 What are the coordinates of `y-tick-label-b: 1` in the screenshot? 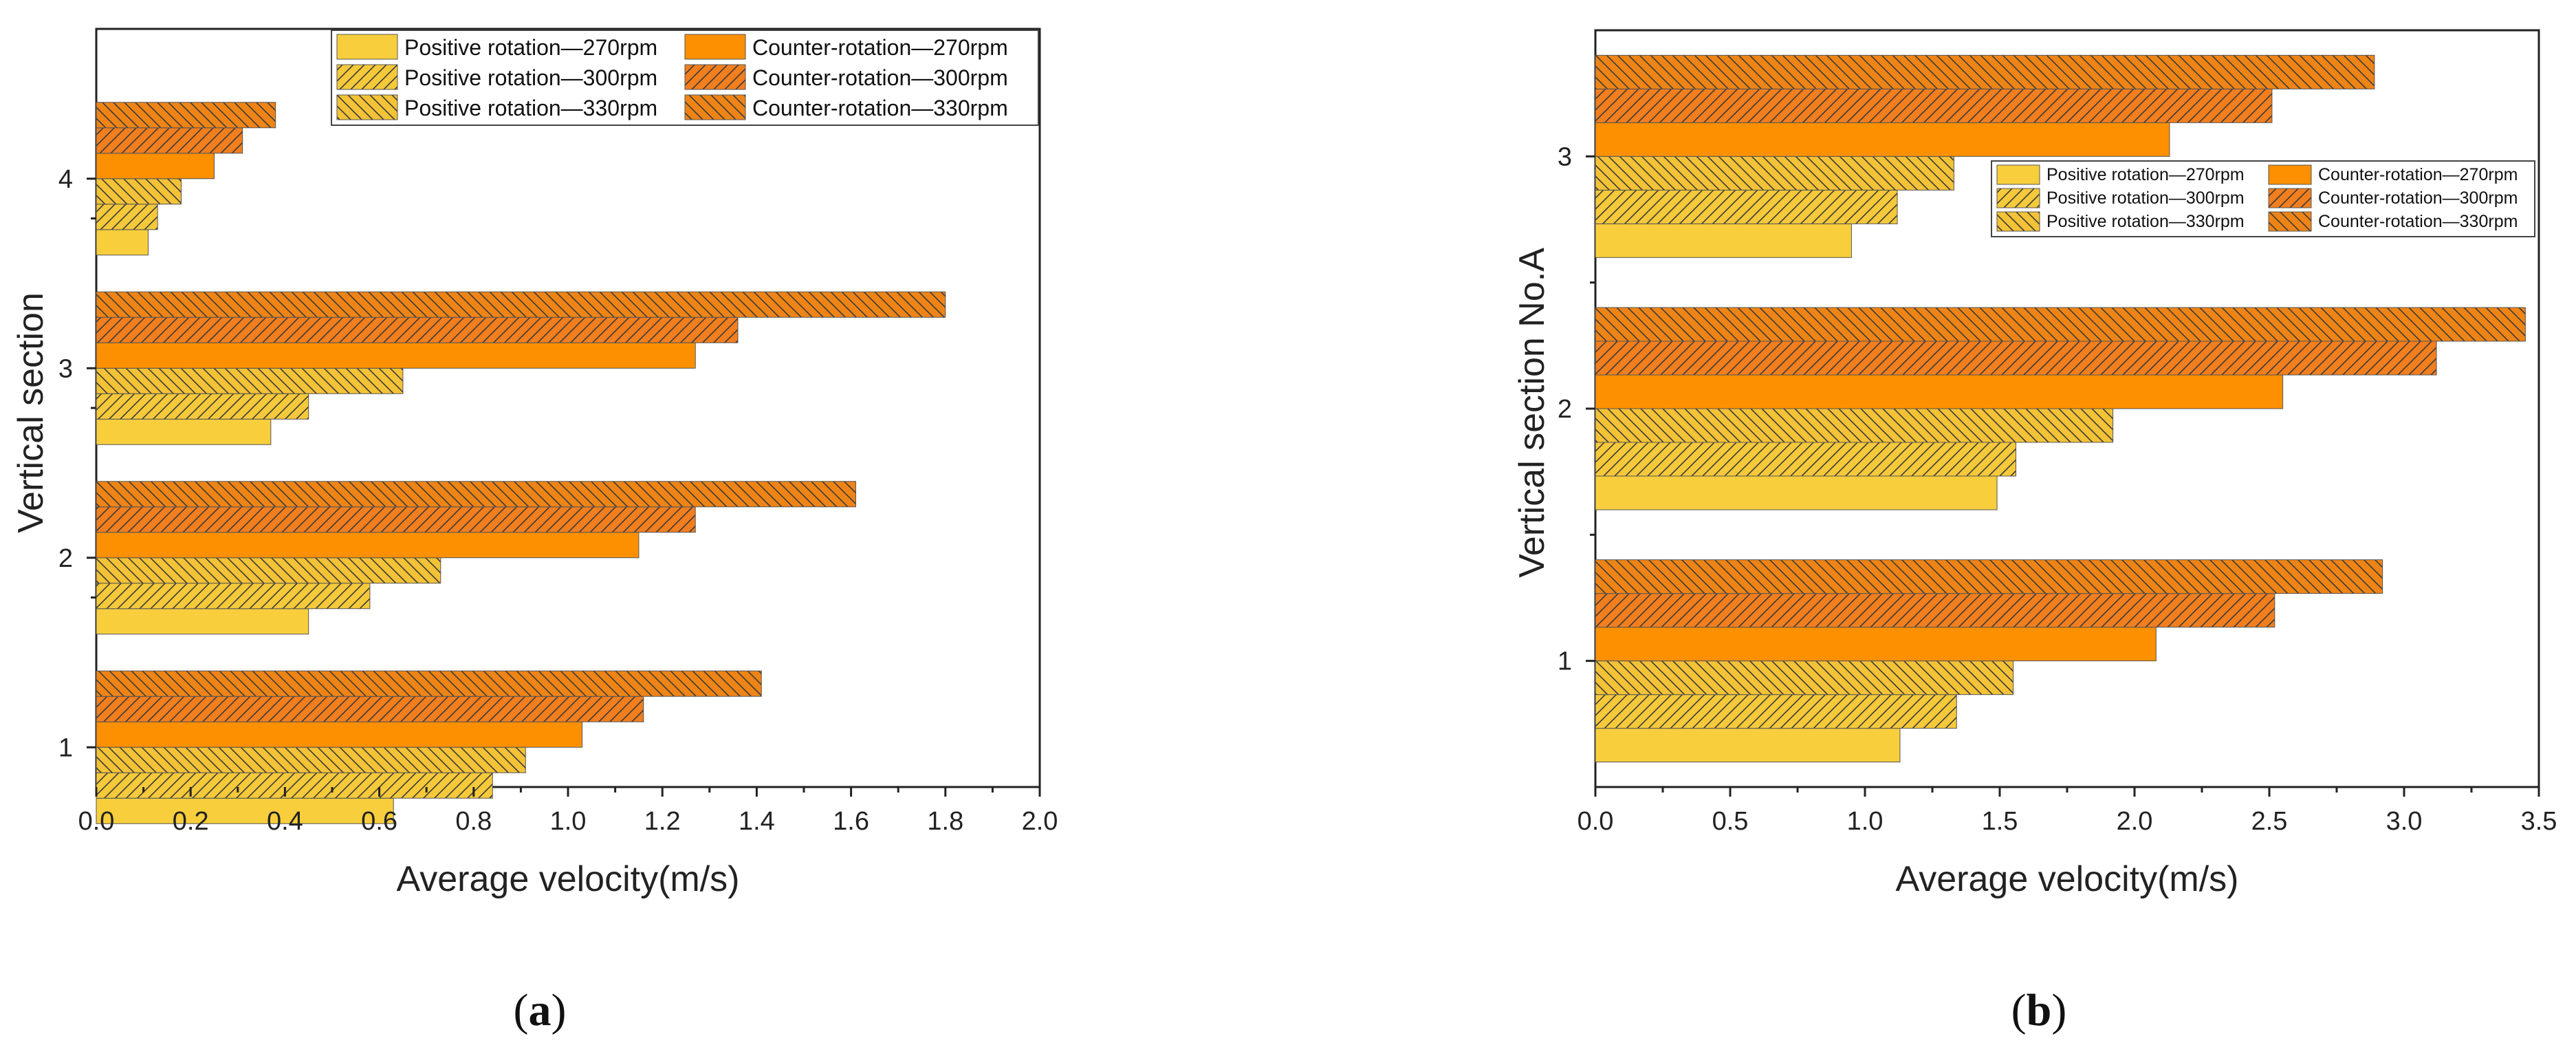 It's located at (1565, 661).